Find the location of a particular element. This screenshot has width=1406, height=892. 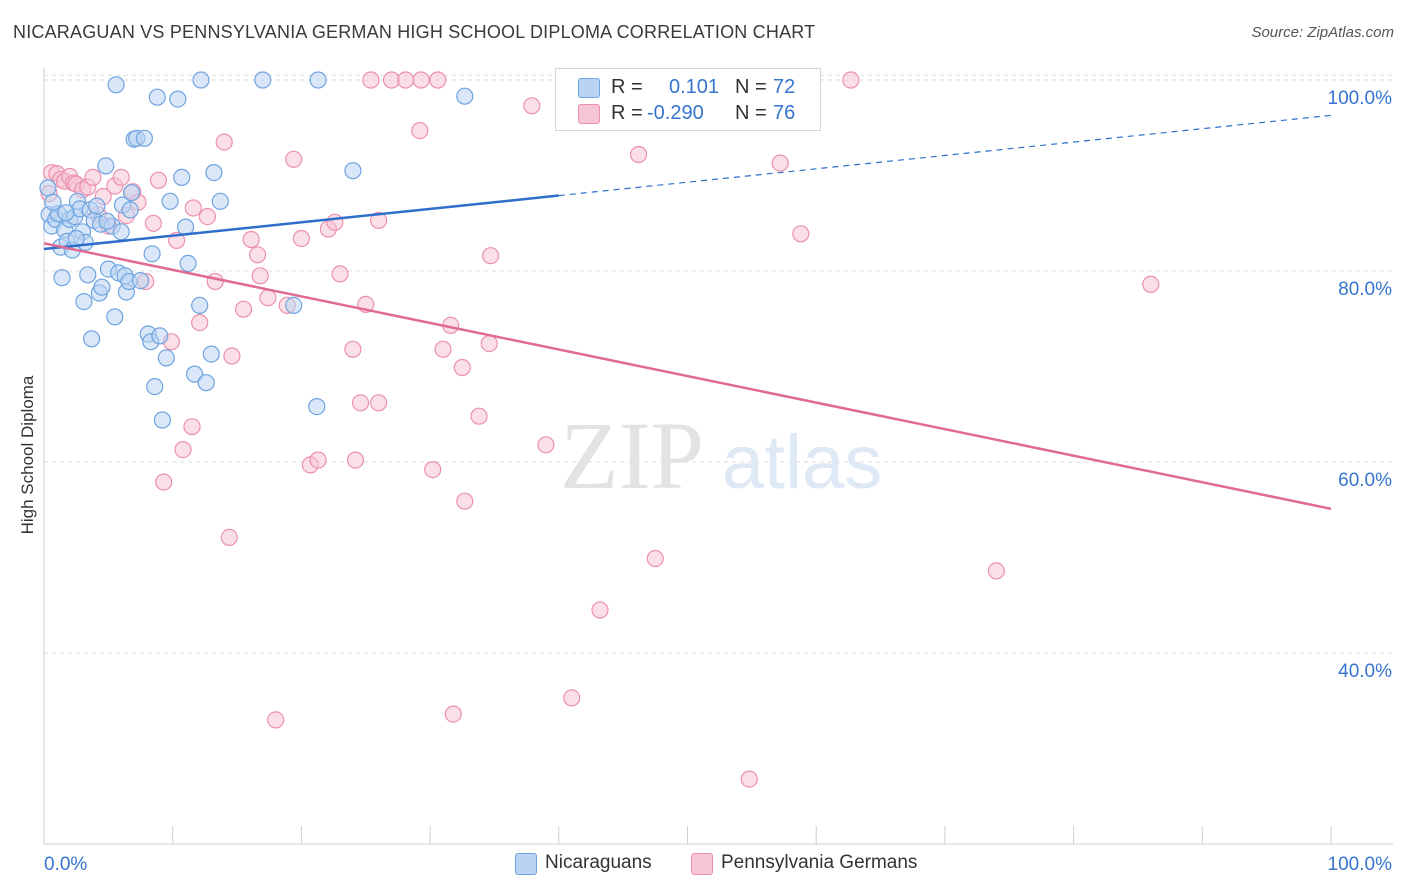

y-tick-label-80: 80.0% is located at coordinates (1365, 289).